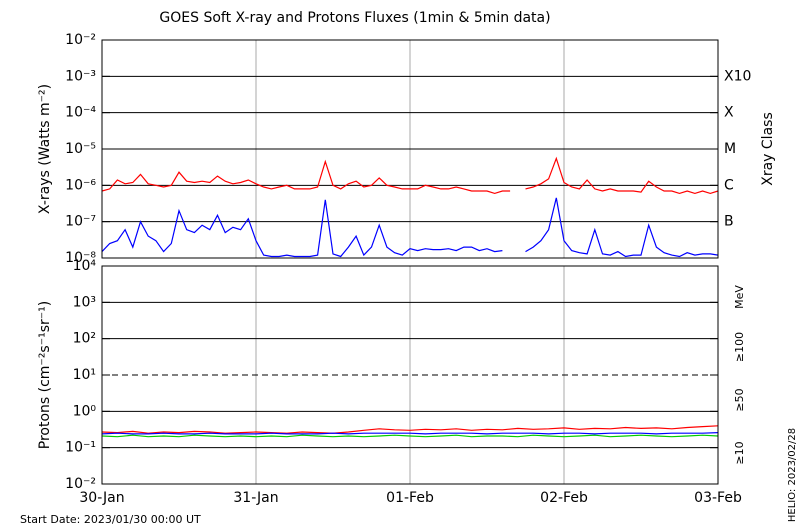 The image size is (800, 530). Describe the element at coordinates (729, 185) in the screenshot. I see `y2-tick-label: C` at that location.